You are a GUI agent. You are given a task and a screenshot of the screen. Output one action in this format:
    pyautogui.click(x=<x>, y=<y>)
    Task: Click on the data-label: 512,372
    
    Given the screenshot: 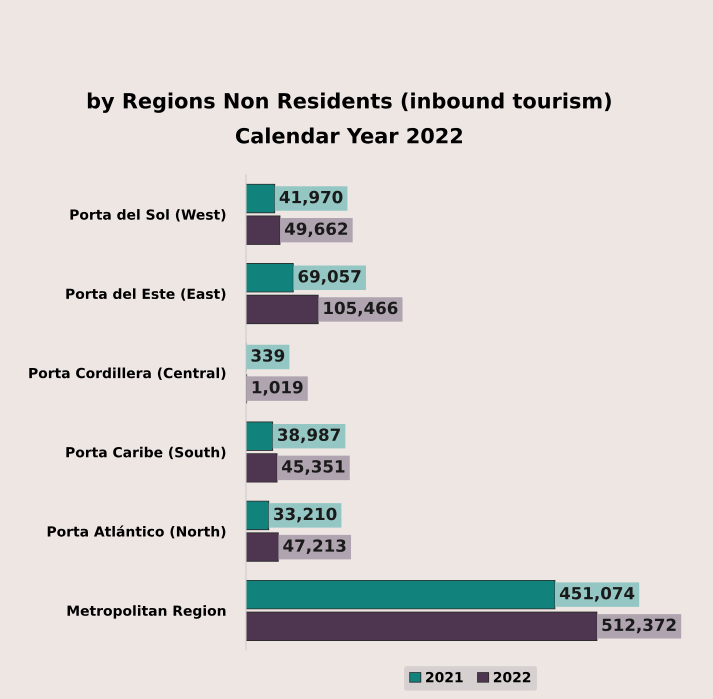 What is the action you would take?
    pyautogui.click(x=639, y=626)
    